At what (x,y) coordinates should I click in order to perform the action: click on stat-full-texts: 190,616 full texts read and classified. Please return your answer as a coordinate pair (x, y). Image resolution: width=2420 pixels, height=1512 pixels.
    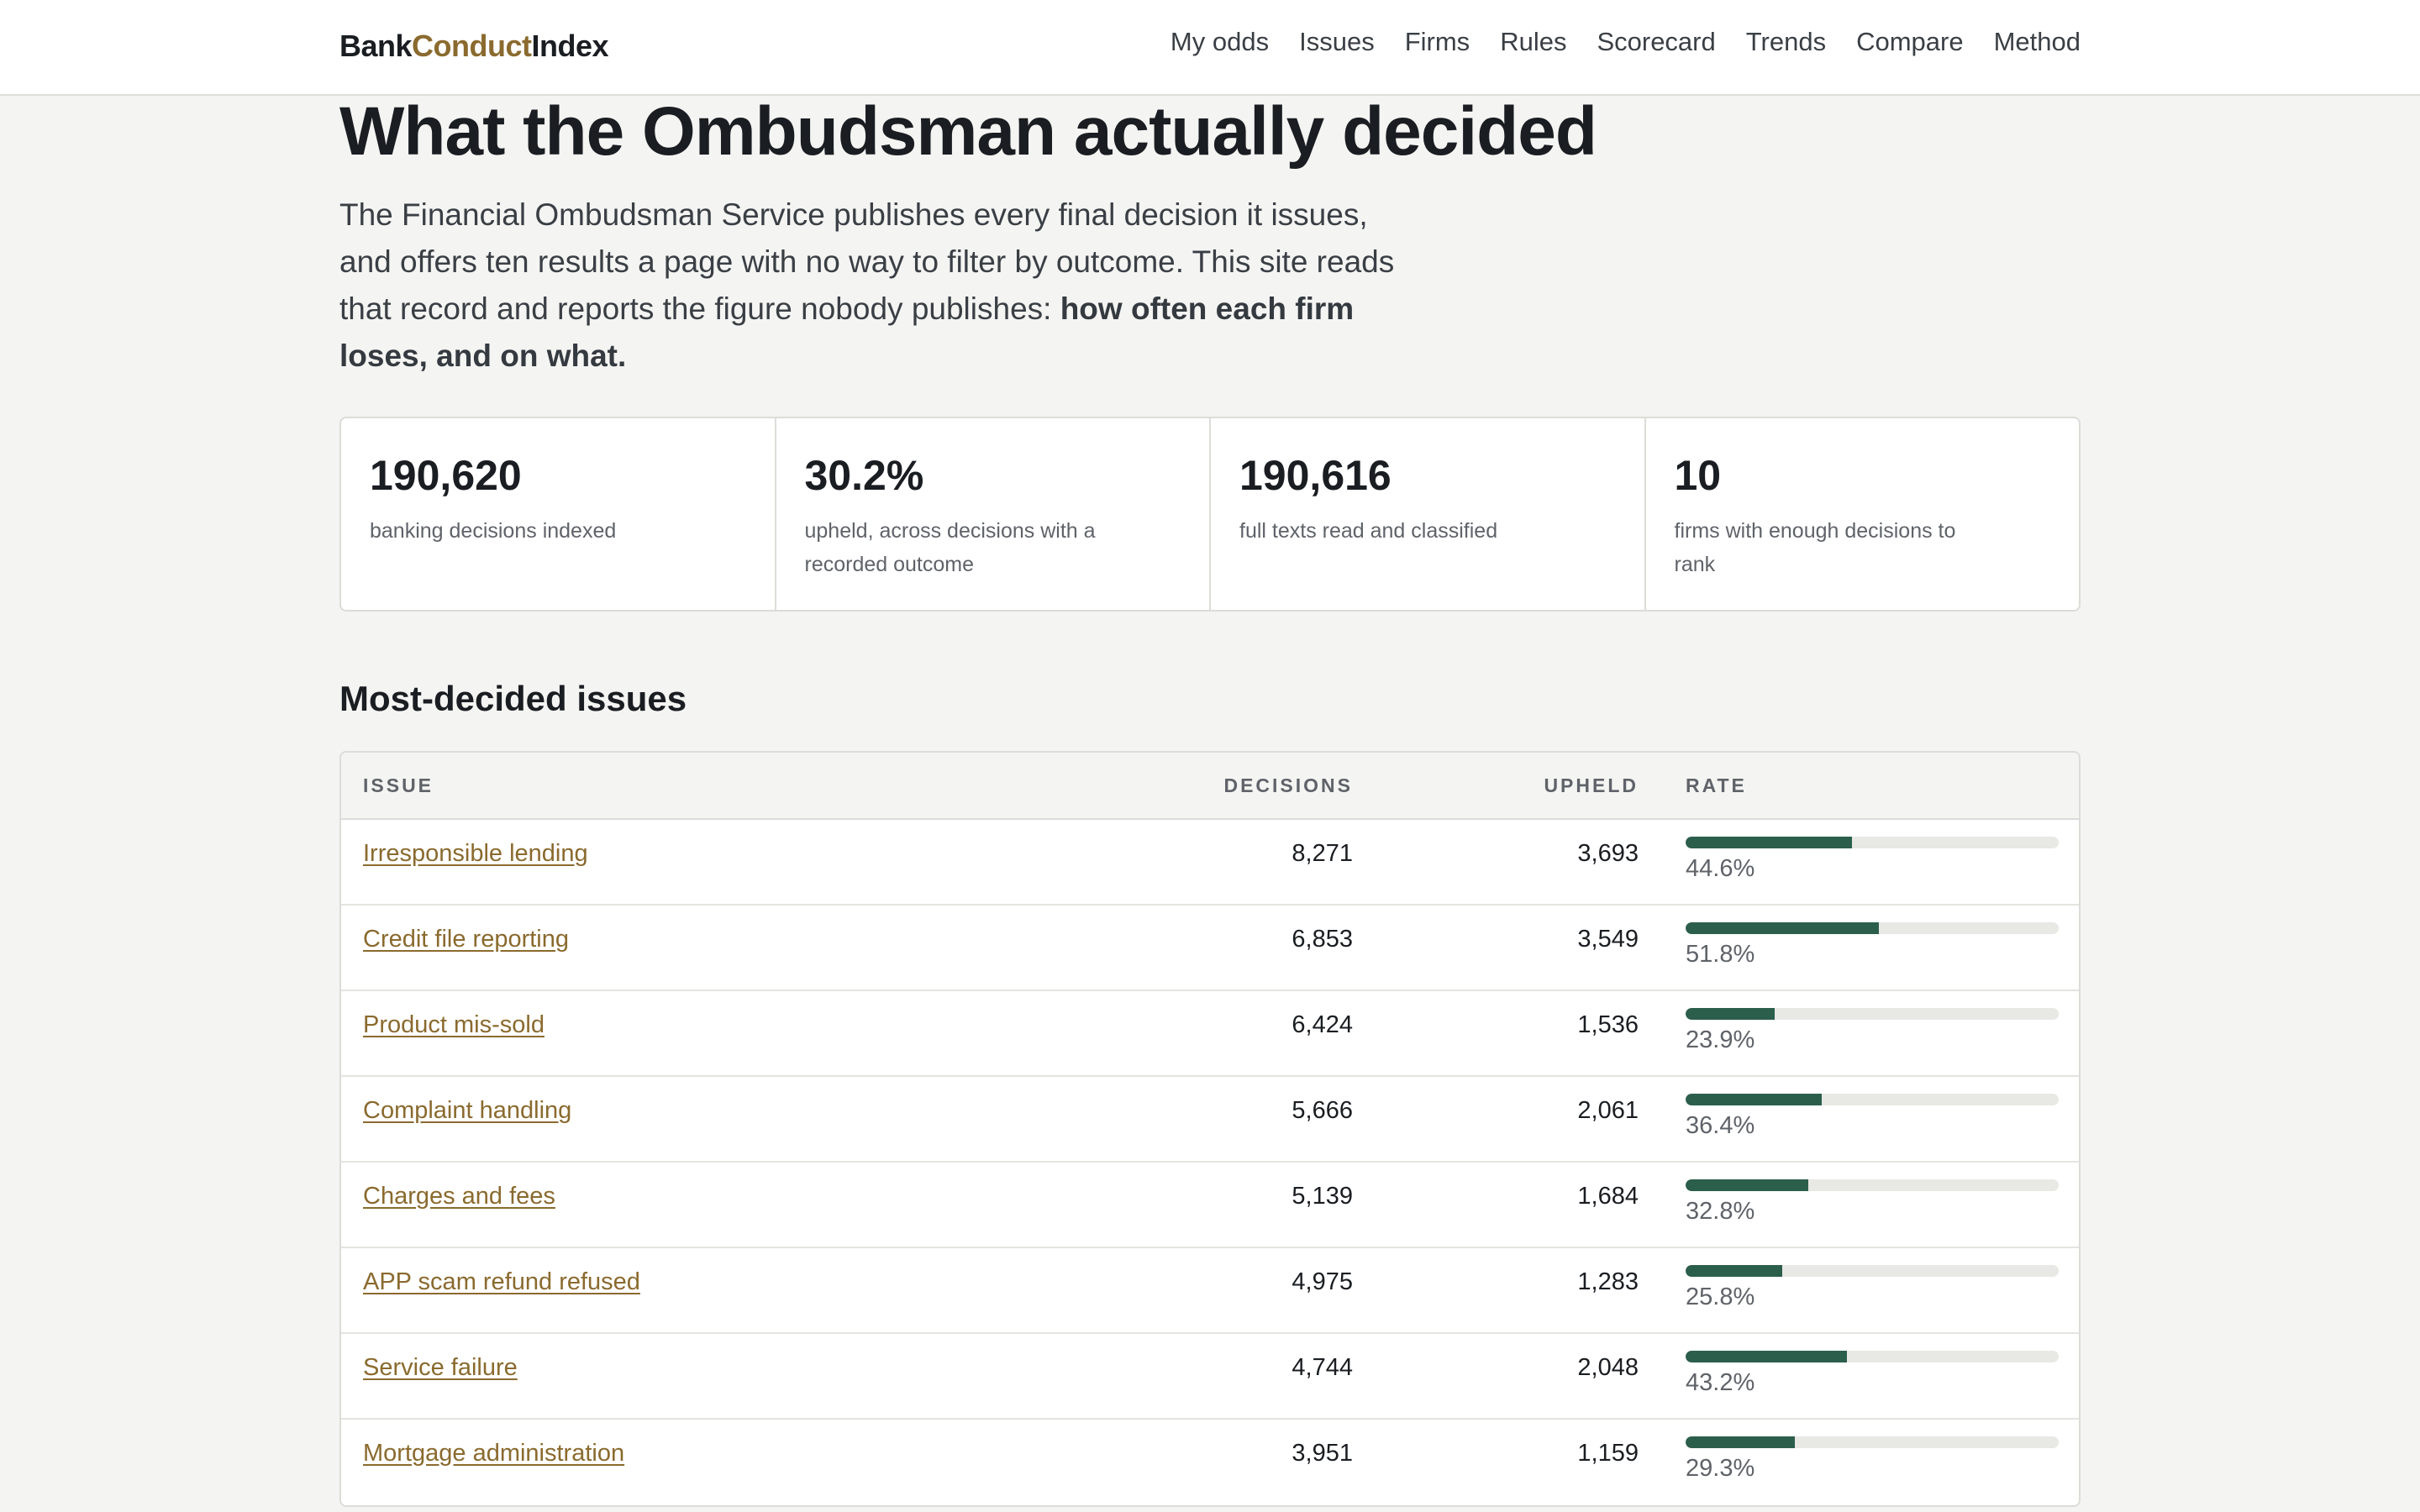
    Looking at the image, I should click on (1428, 514).